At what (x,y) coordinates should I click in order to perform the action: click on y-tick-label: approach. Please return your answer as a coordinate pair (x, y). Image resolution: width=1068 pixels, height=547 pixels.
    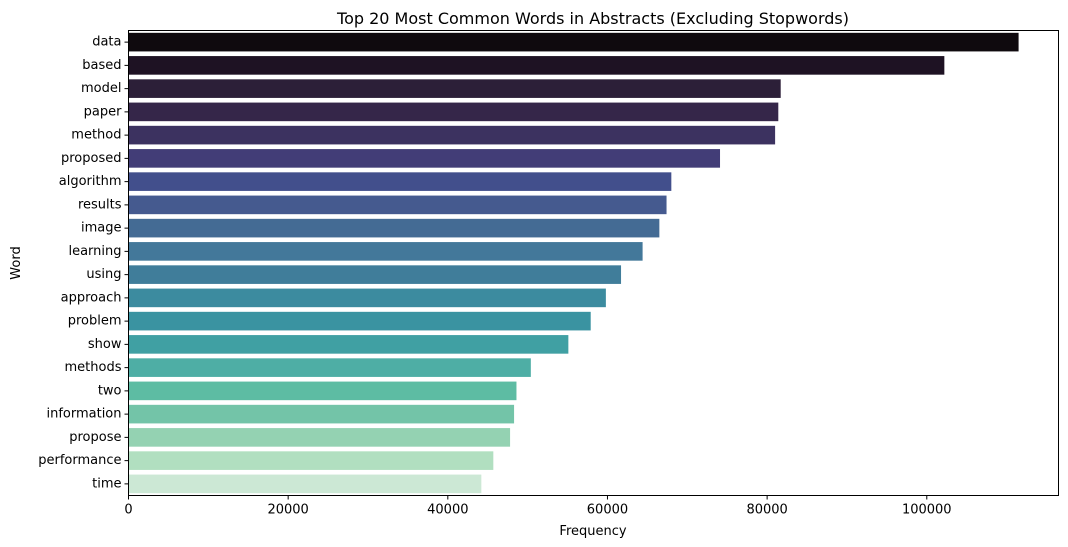
    Looking at the image, I should click on (91, 297).